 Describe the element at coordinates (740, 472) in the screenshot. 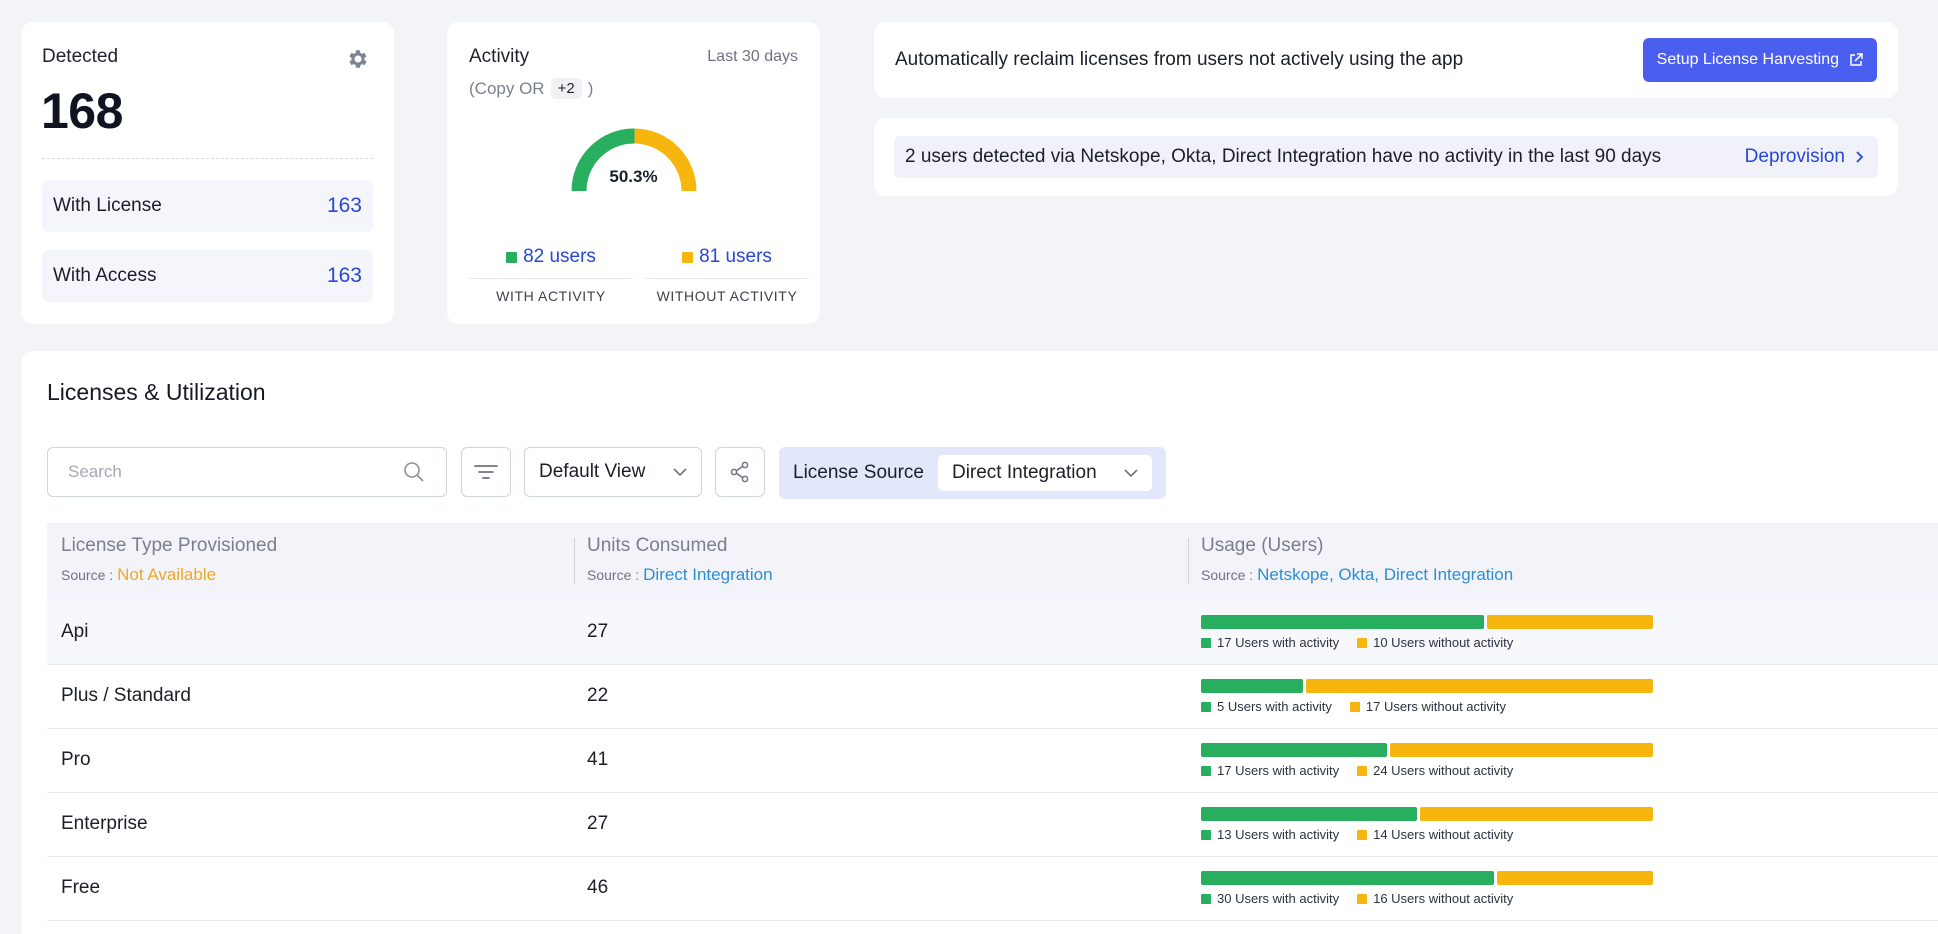

I see `share-button` at that location.